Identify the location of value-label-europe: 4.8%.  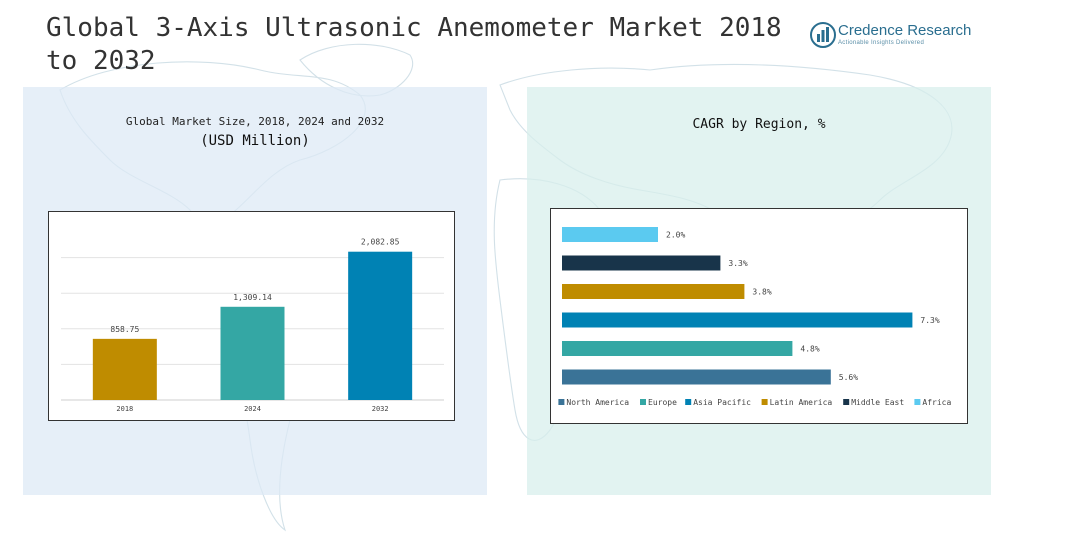
(809, 349).